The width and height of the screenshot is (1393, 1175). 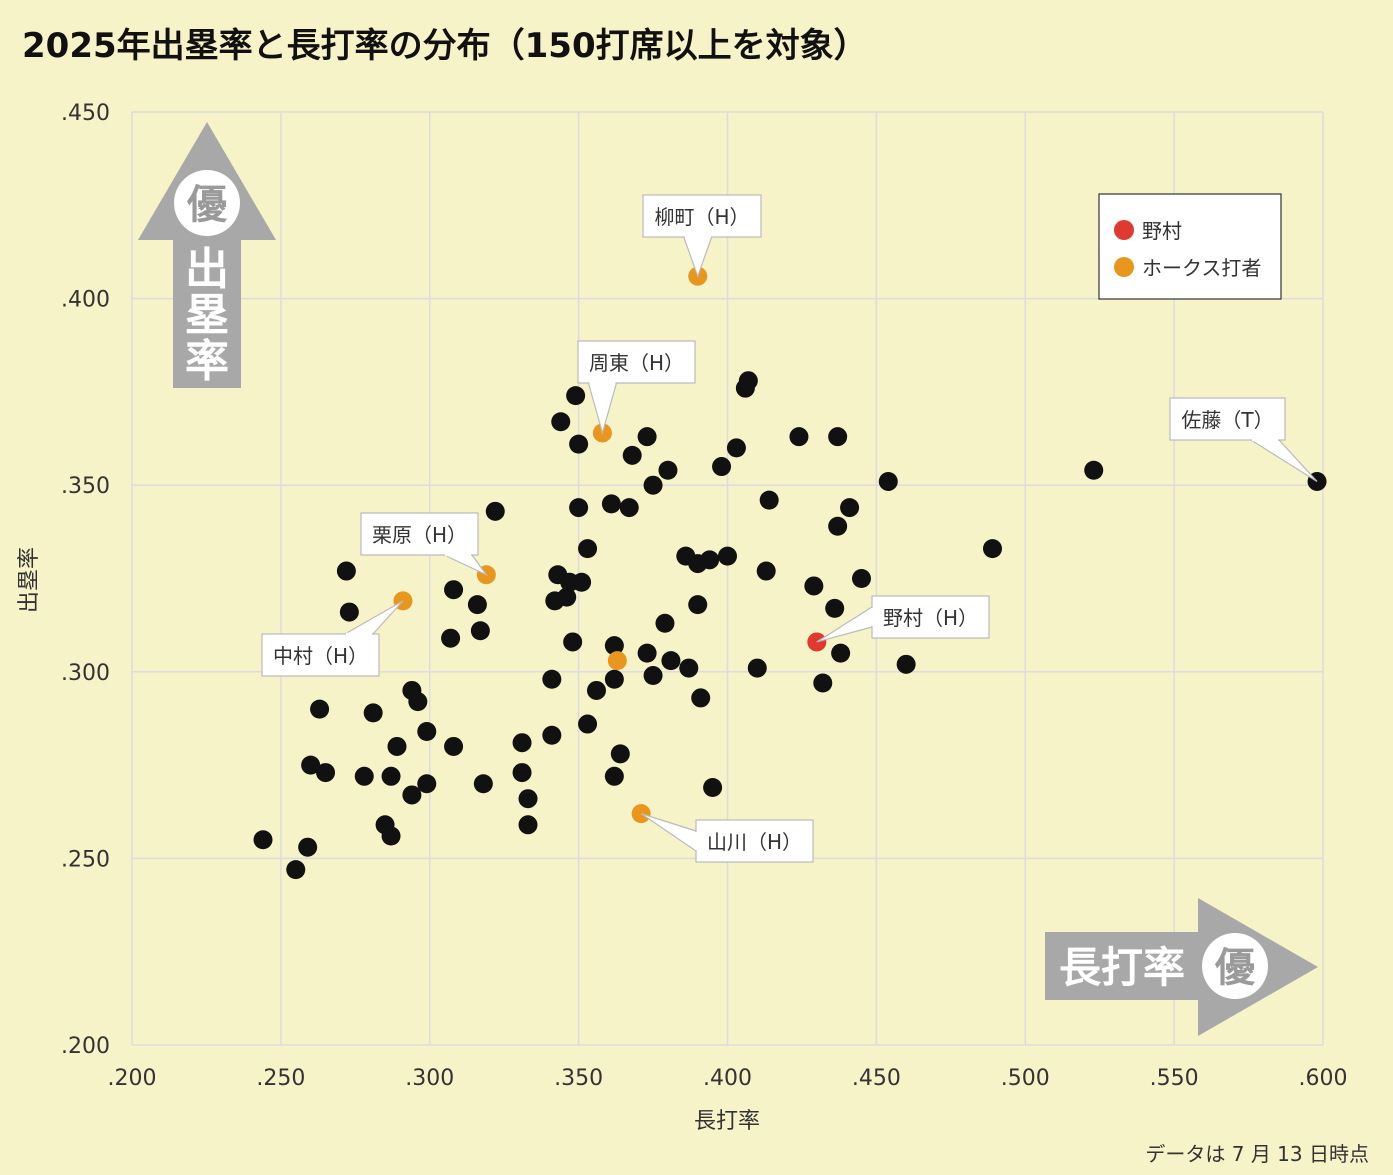 I want to click on callout: 中村（H）, so click(x=332, y=638).